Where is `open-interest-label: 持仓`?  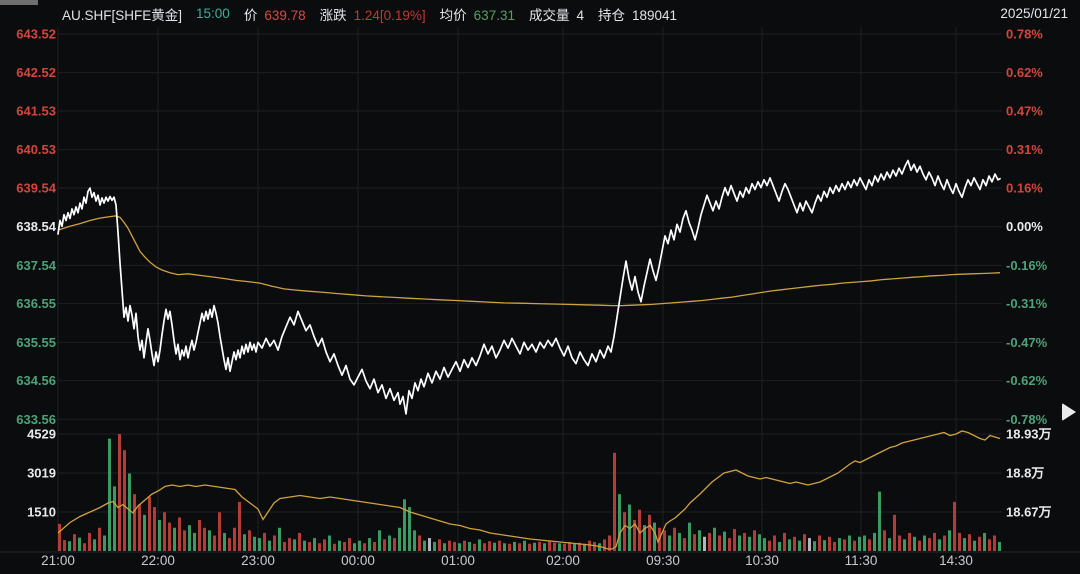
open-interest-label: 持仓 is located at coordinates (611, 15).